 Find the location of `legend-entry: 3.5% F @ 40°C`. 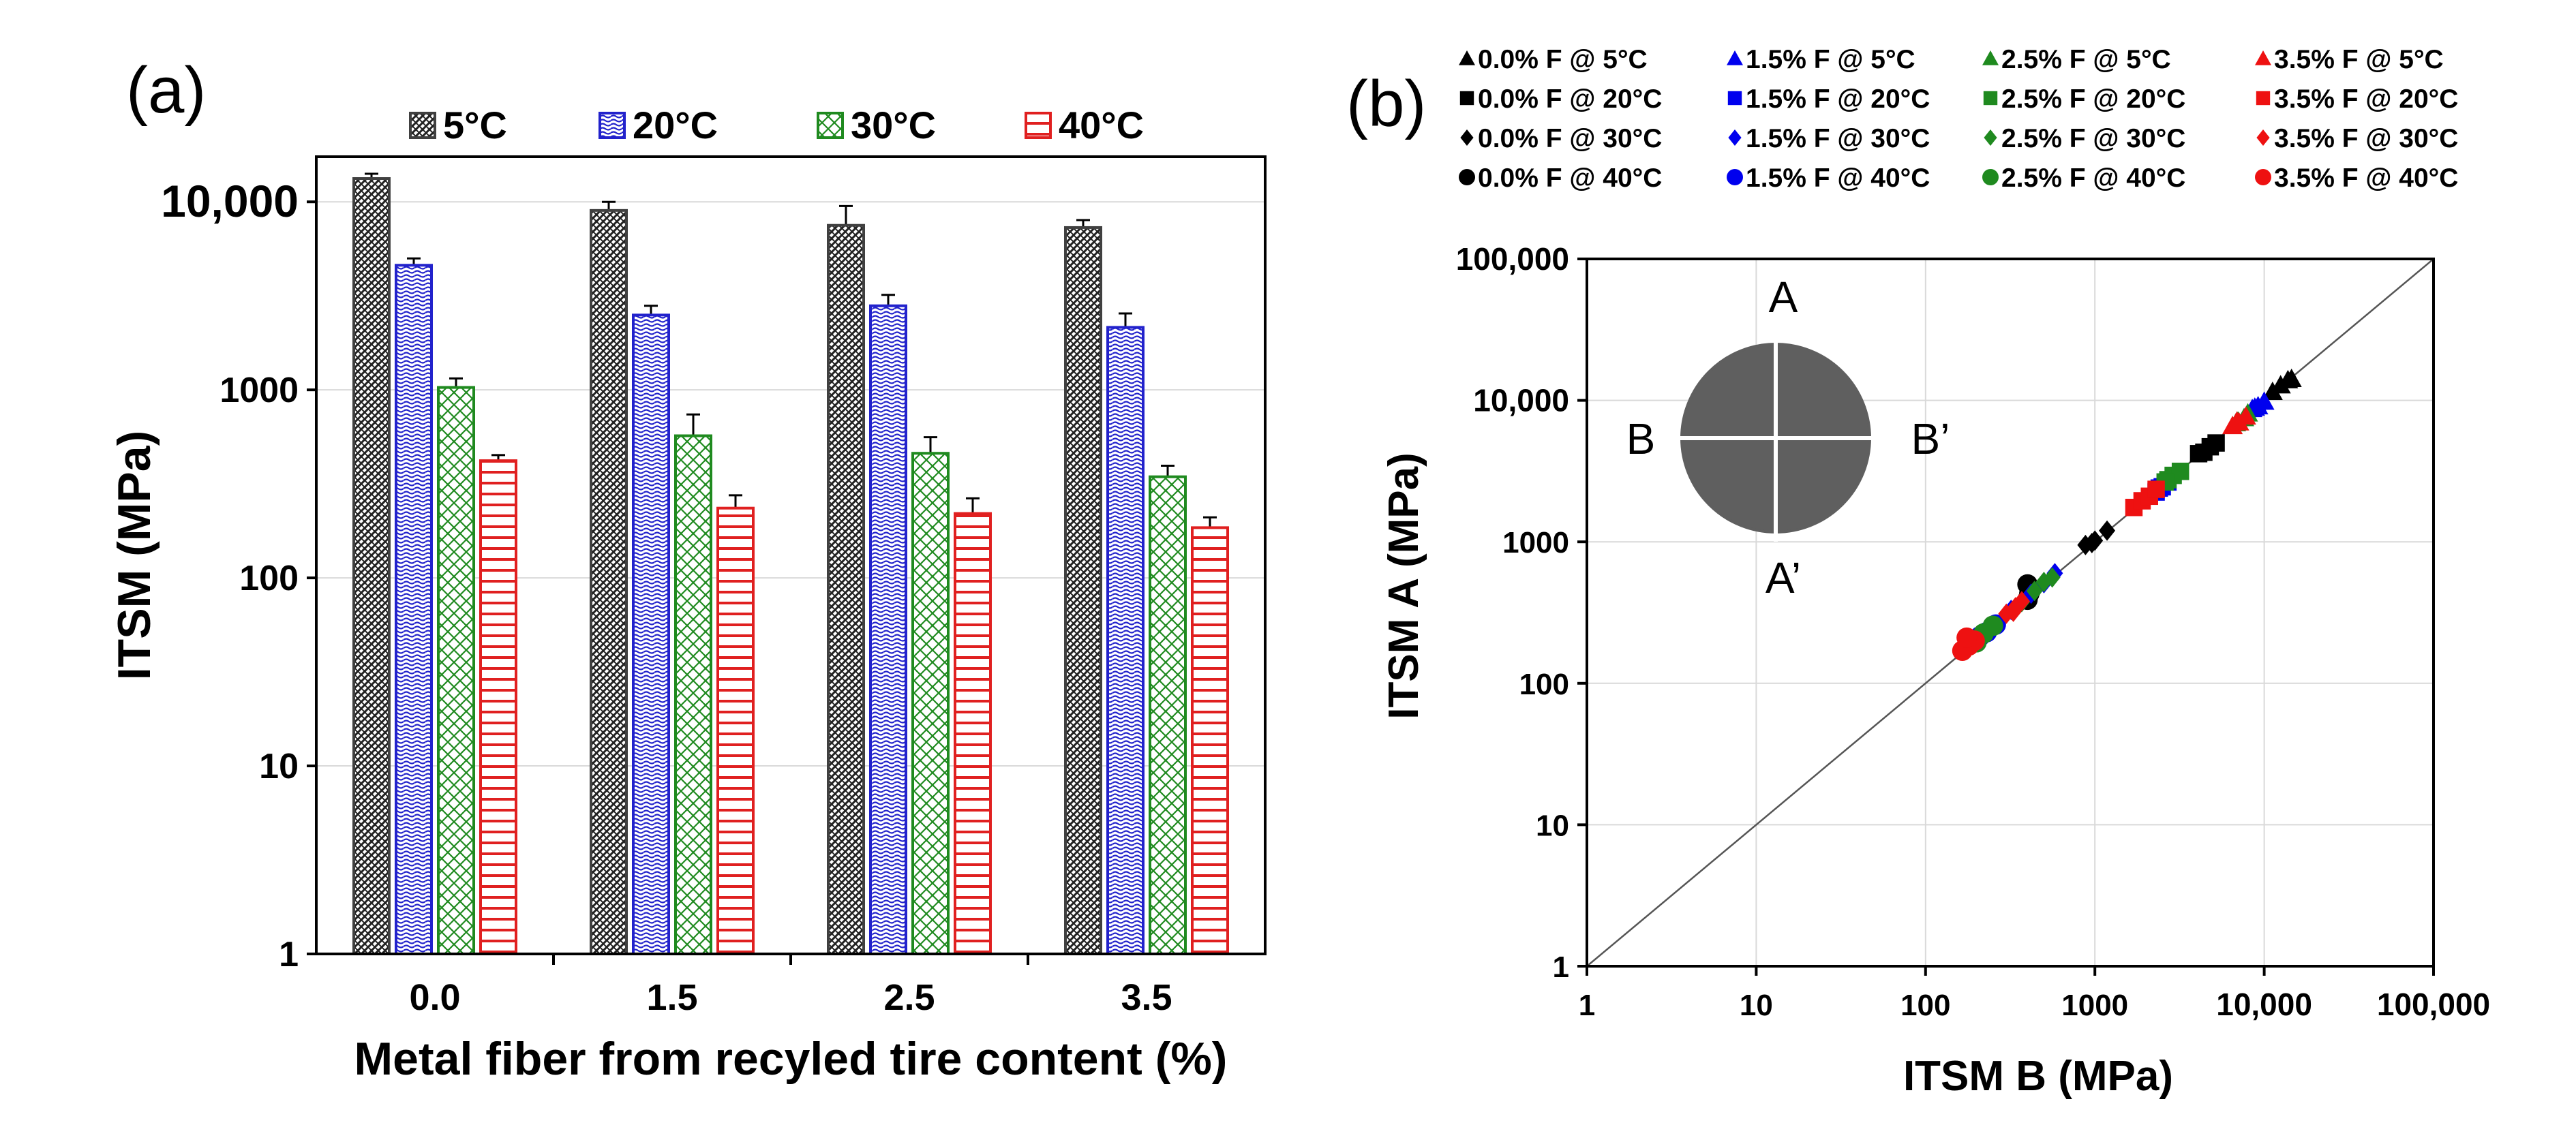

legend-entry: 3.5% F @ 40°C is located at coordinates (2366, 178).